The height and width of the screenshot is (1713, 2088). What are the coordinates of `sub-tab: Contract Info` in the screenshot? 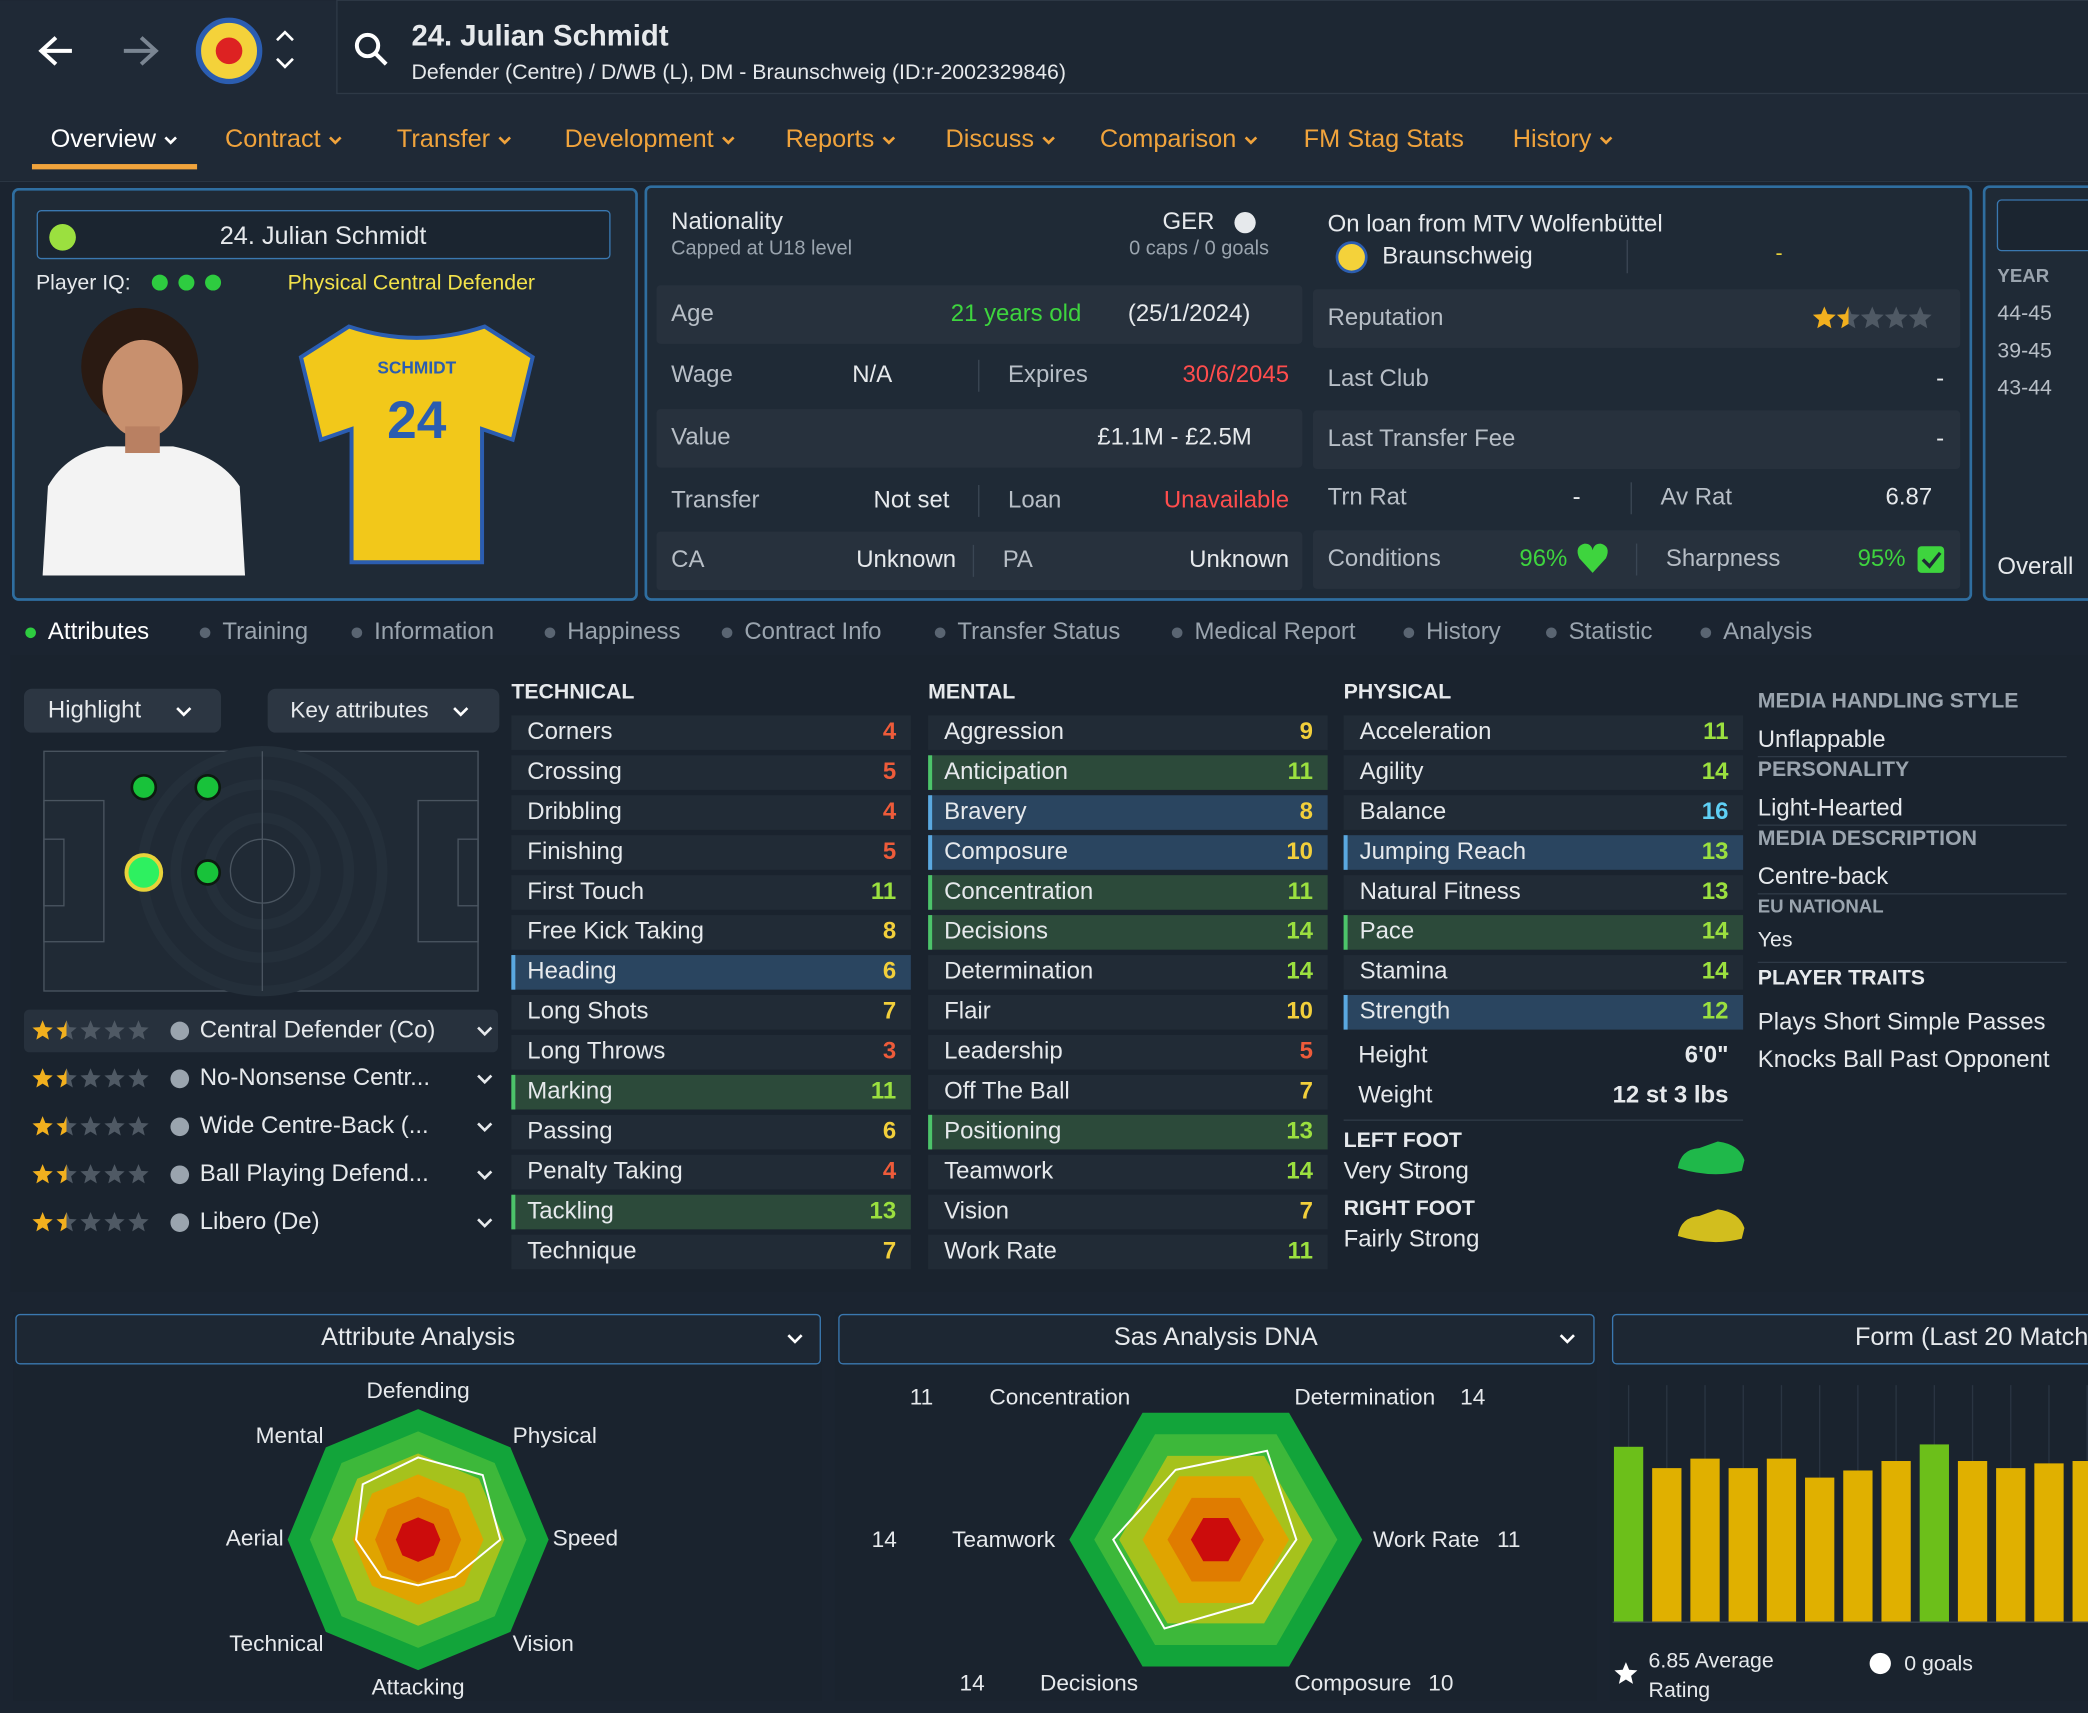 It's located at (812, 631).